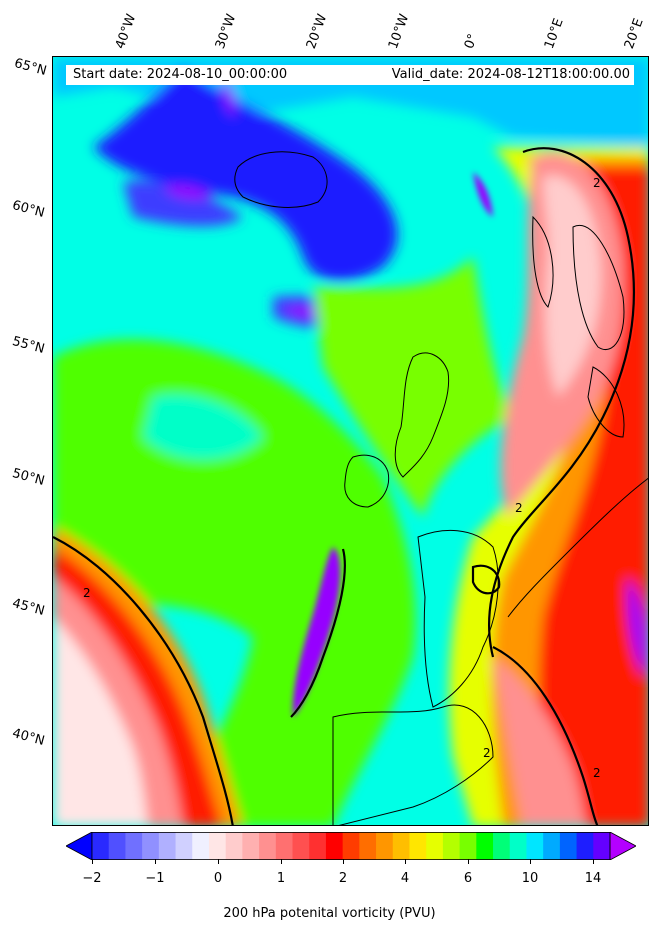 The image size is (659, 936). What do you see at coordinates (468, 878) in the screenshot?
I see `colorbar-tick-label: 6` at bounding box center [468, 878].